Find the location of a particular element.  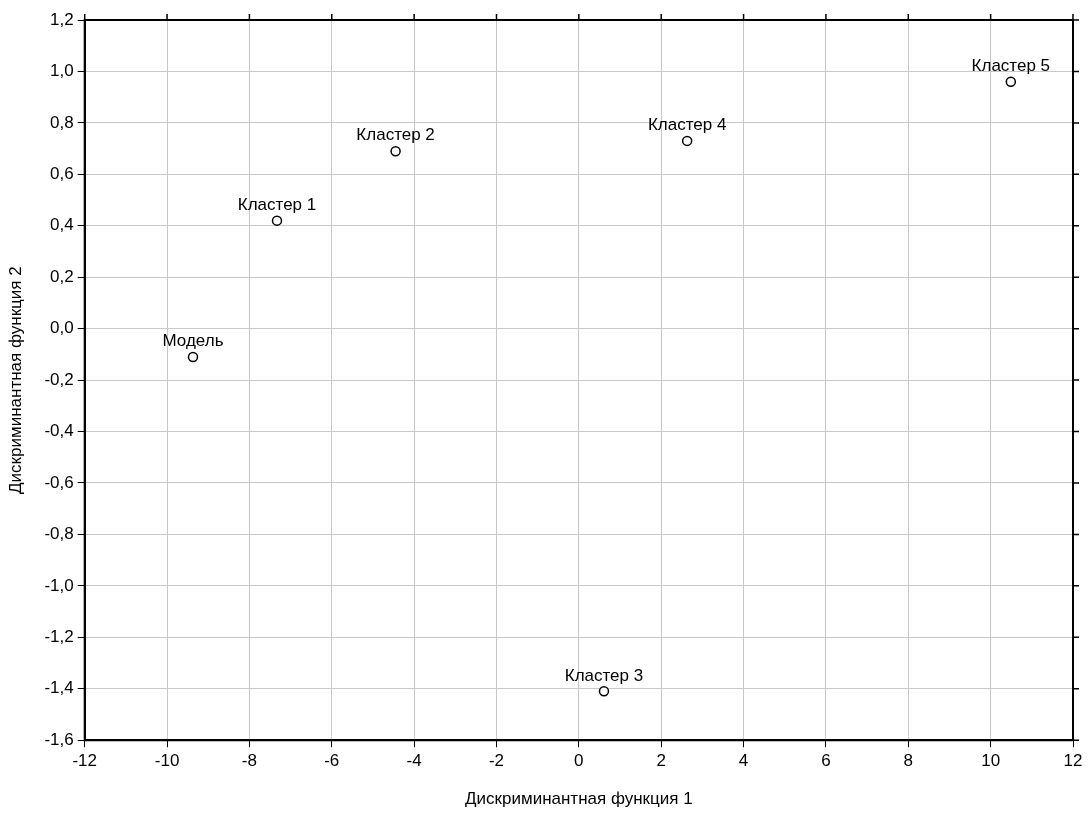

annotation: Кластер 1 is located at coordinates (277, 204).